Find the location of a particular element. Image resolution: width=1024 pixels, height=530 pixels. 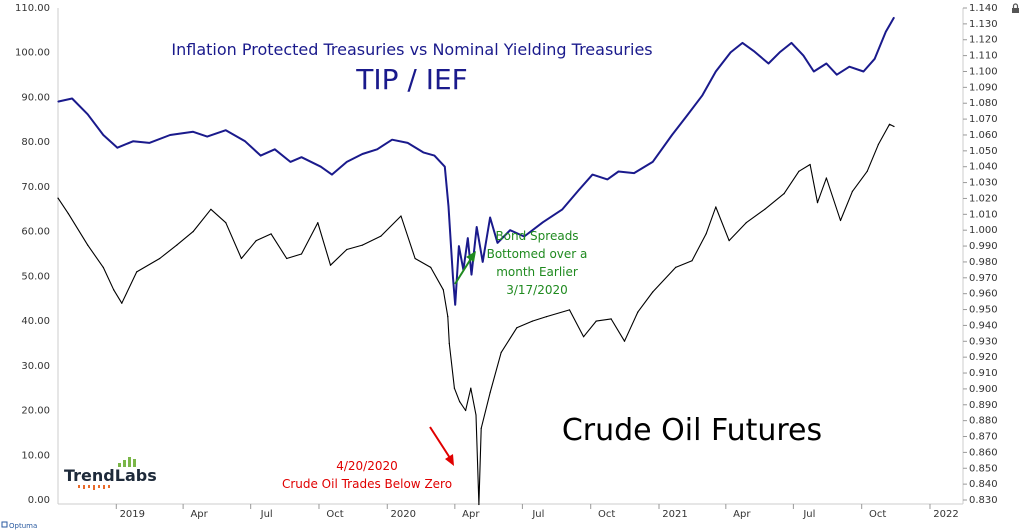

right-tick-label: 1.130 is located at coordinates (983, 24).